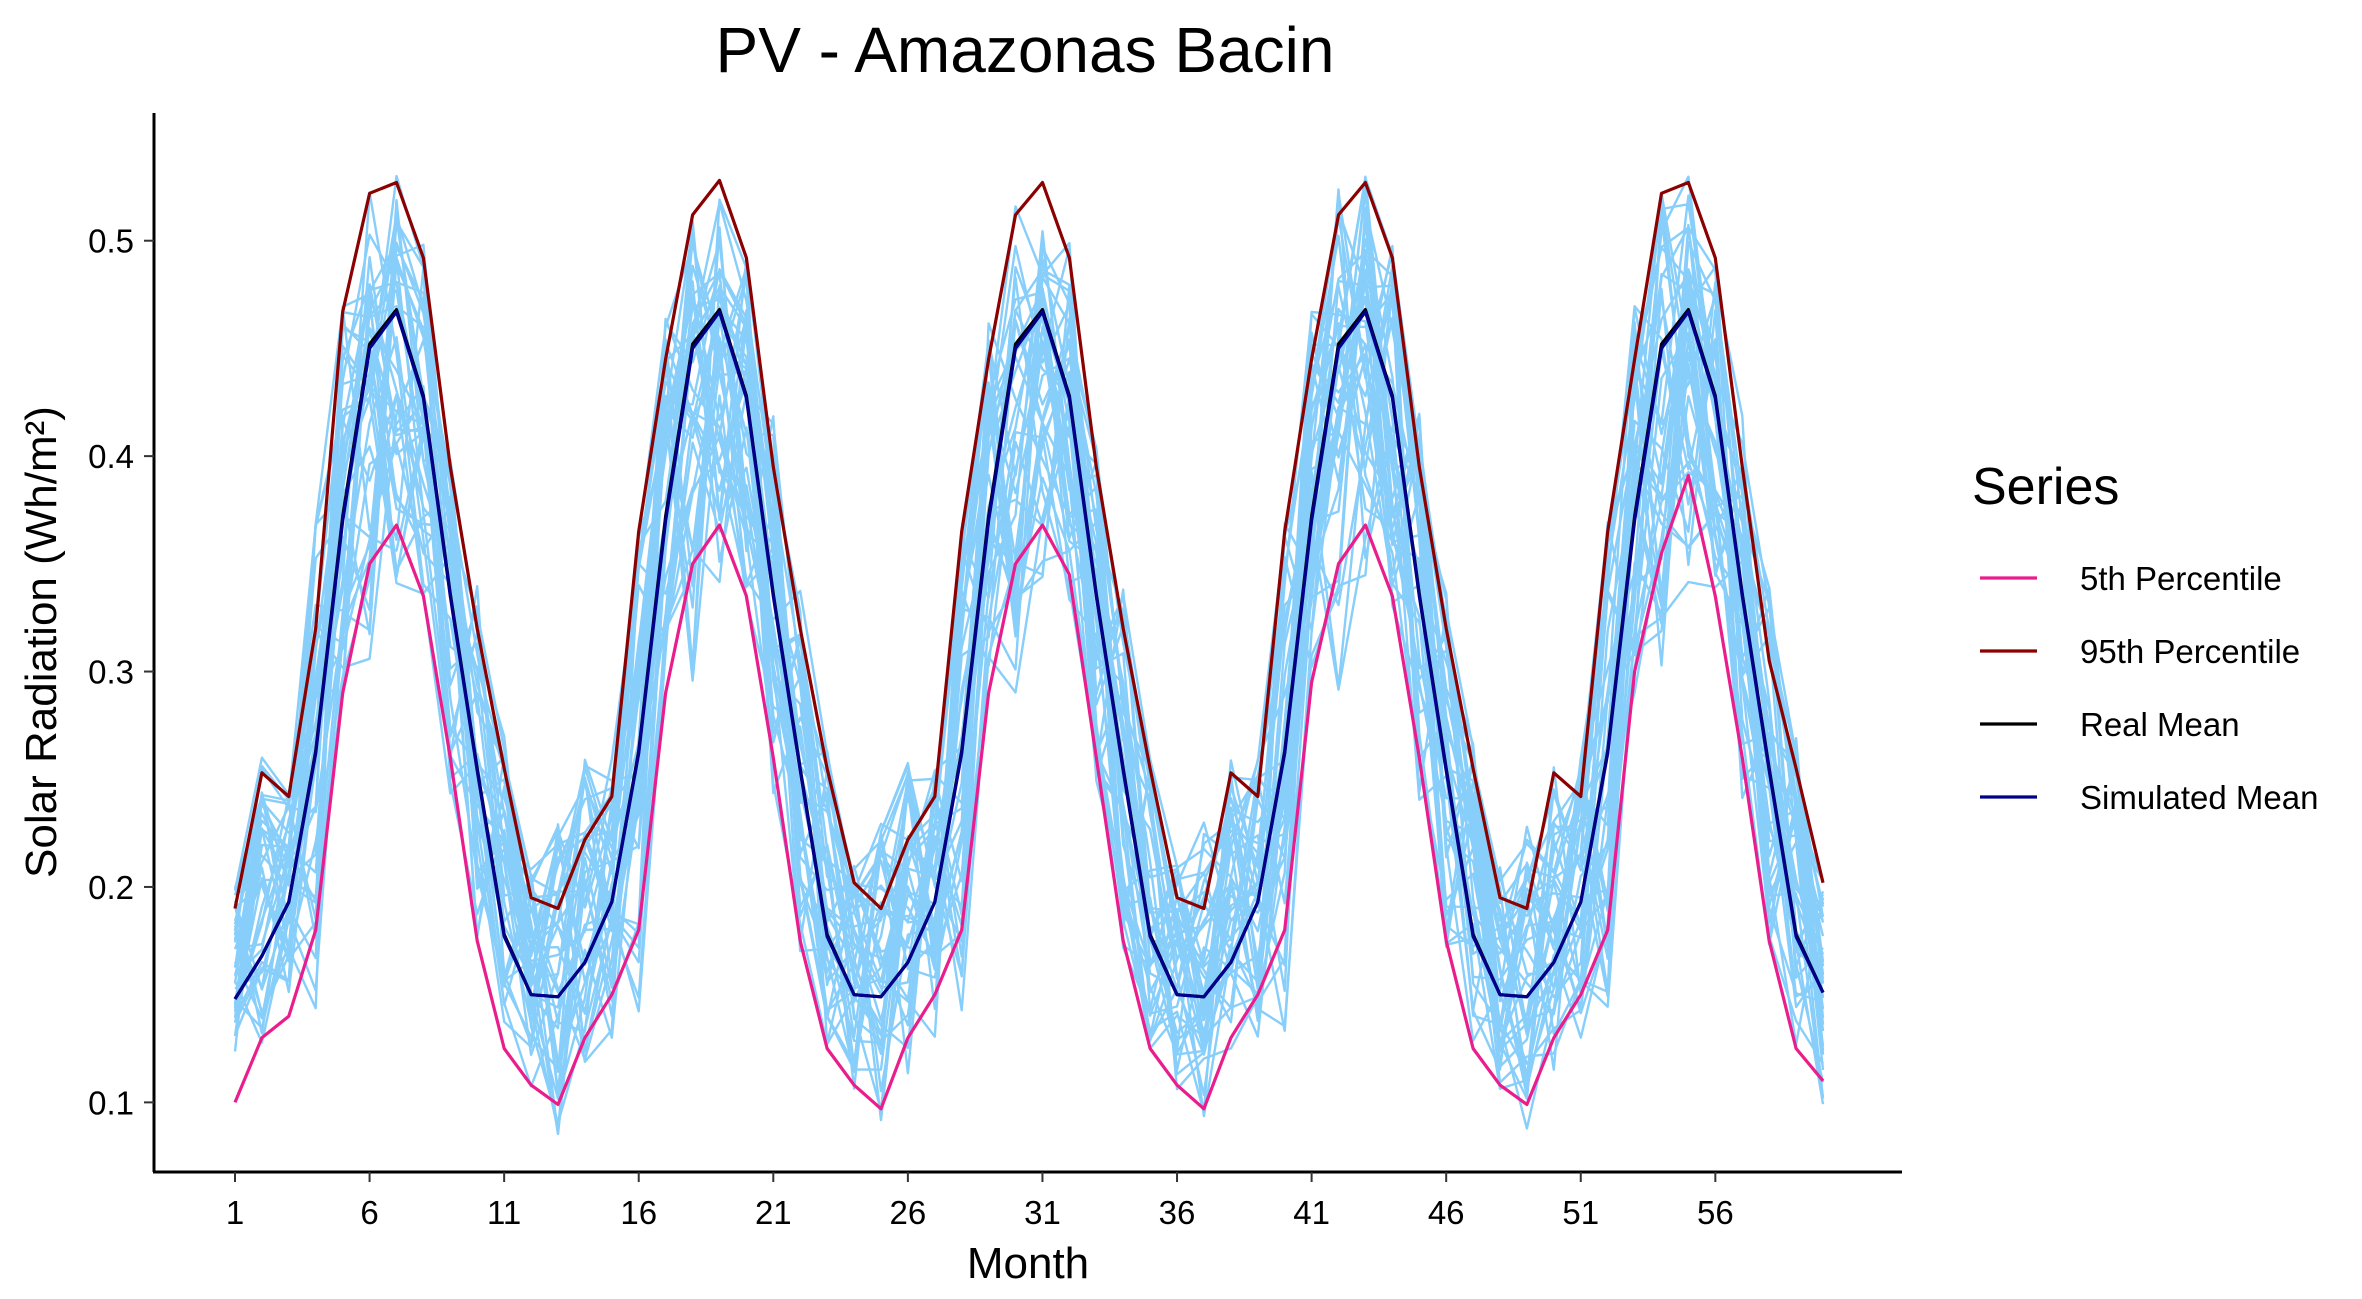  What do you see at coordinates (2199, 797) in the screenshot?
I see `legend-label-simulated-mean: Simulated Mean` at bounding box center [2199, 797].